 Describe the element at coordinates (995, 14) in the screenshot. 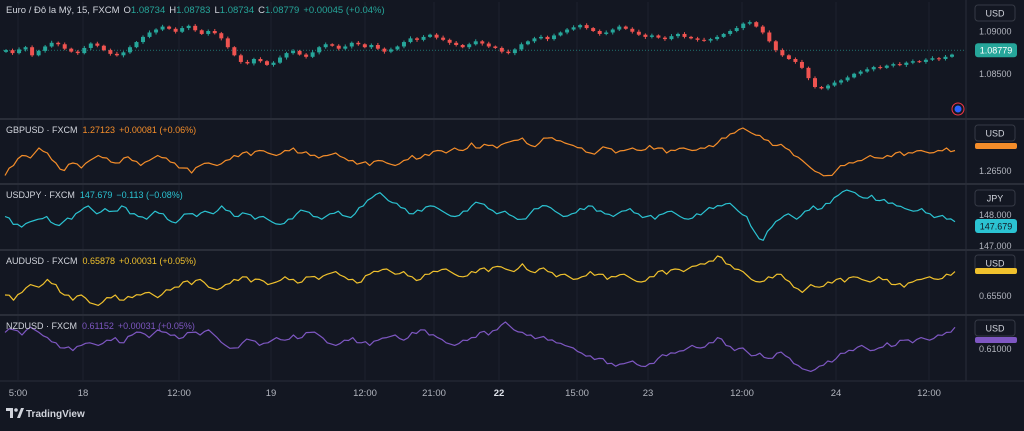

I see `eurusd-currency-label: USD` at that location.